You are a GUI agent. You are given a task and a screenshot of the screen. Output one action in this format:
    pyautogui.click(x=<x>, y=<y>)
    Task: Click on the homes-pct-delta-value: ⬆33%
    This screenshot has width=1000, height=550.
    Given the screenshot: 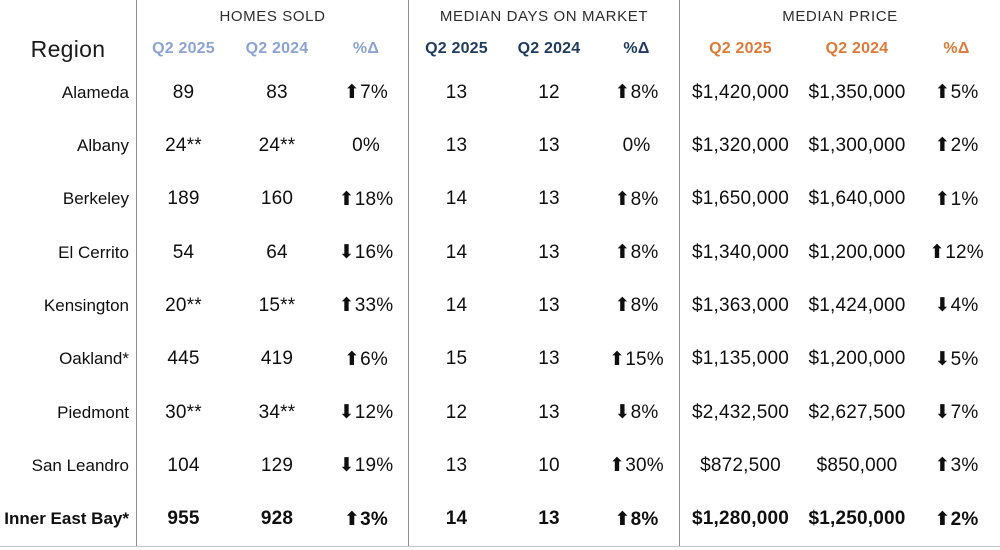 What is the action you would take?
    pyautogui.click(x=366, y=306)
    